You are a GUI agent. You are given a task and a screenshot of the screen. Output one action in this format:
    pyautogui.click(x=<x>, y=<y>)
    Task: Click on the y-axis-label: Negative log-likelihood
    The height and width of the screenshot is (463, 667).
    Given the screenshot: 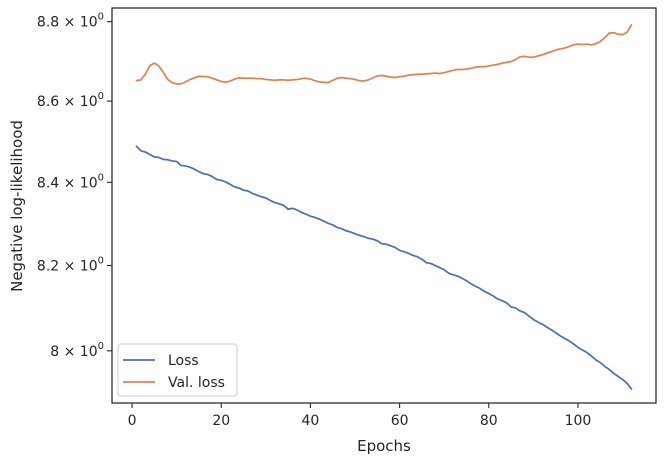 What is the action you would take?
    pyautogui.click(x=17, y=206)
    